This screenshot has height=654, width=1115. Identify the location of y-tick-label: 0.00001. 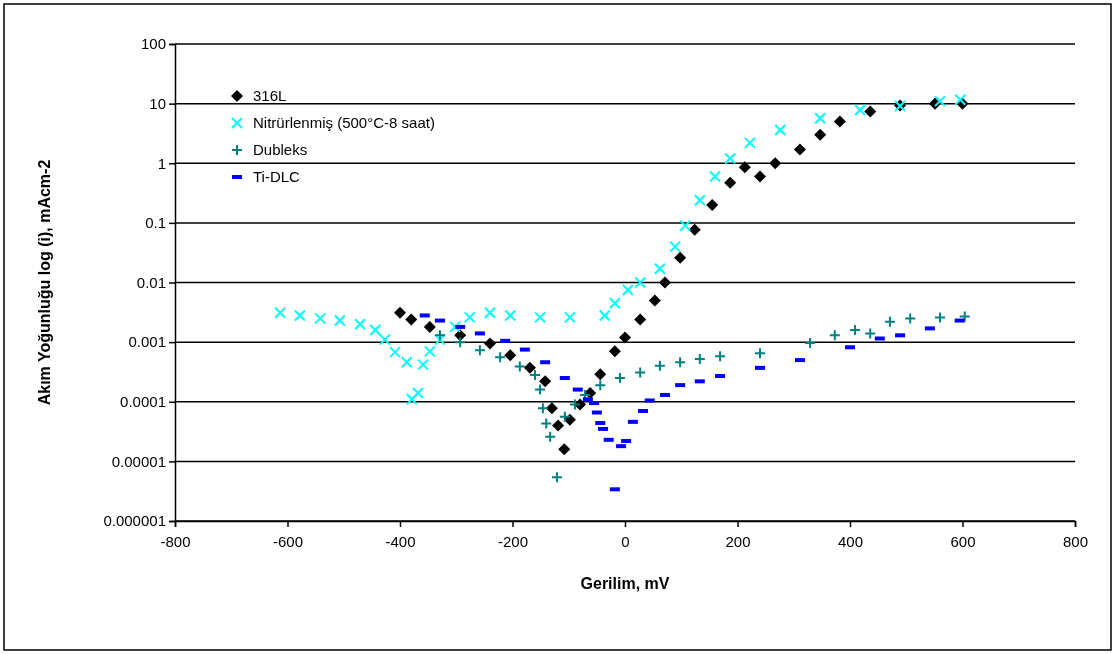
(138, 461).